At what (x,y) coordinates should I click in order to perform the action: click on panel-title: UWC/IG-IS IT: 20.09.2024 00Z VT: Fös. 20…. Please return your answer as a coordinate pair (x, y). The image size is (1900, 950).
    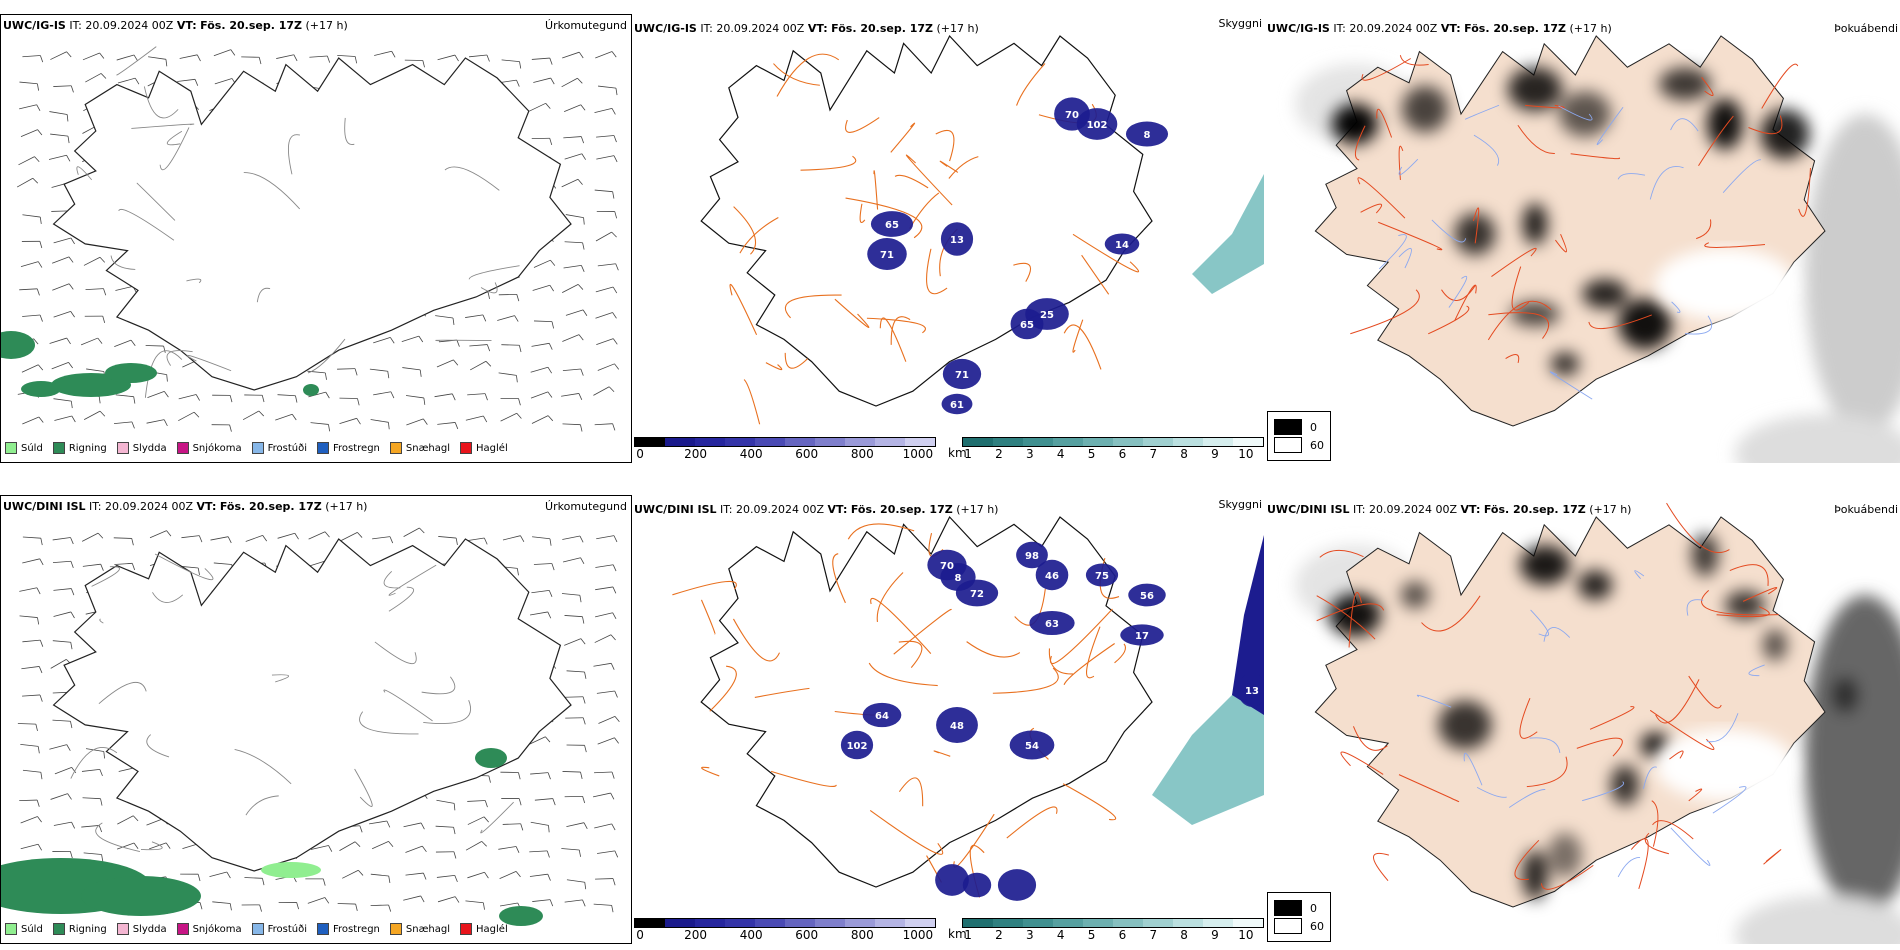
    Looking at the image, I should click on (806, 28).